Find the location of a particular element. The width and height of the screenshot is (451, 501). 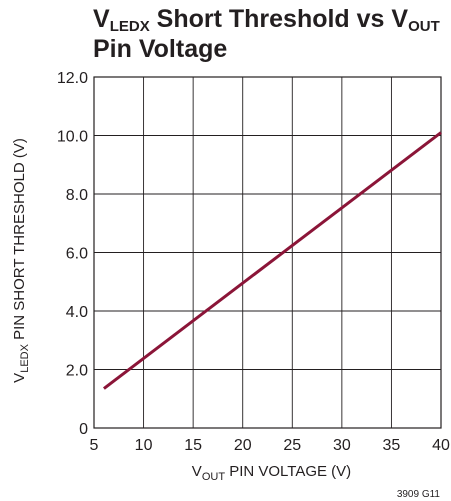

x-tick-label: 15 is located at coordinates (193, 445).